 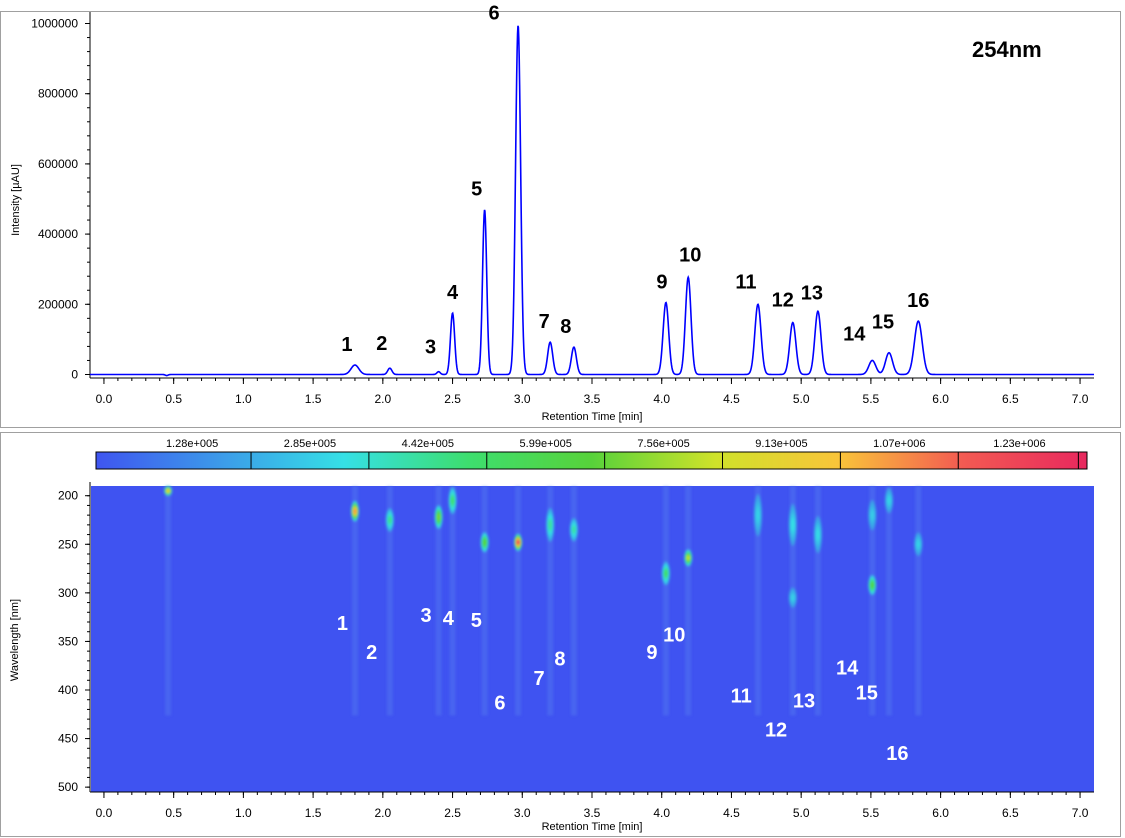 I want to click on top-x-tick-label-1: 0.5, so click(x=173, y=399).